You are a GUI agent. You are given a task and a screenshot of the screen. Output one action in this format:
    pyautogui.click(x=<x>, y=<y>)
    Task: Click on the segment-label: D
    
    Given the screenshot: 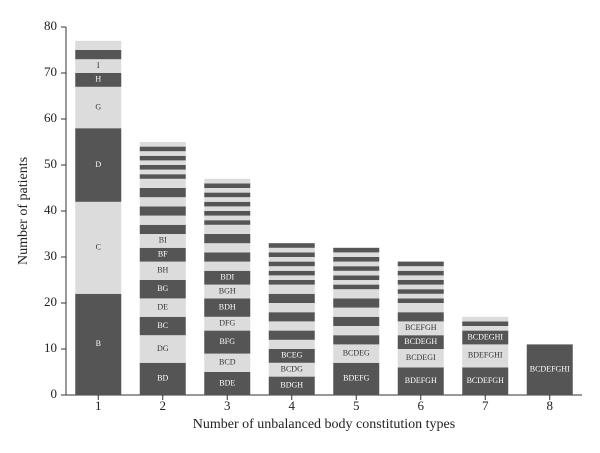 What is the action you would take?
    pyautogui.click(x=98, y=164)
    